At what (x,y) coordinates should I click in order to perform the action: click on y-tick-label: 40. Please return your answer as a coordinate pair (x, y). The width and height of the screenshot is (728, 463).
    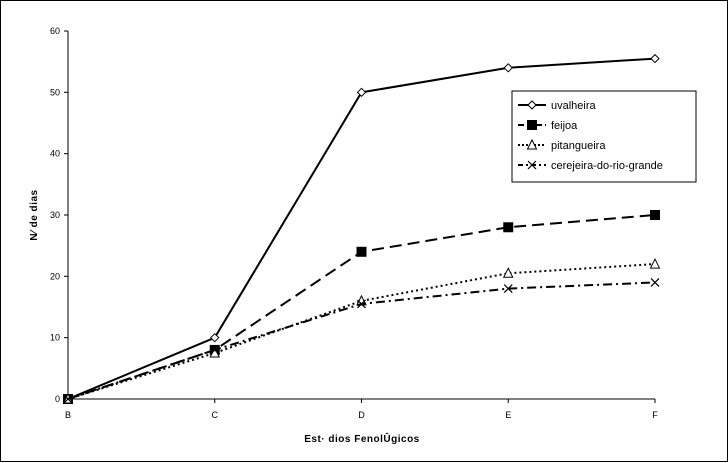
    Looking at the image, I should click on (55, 154).